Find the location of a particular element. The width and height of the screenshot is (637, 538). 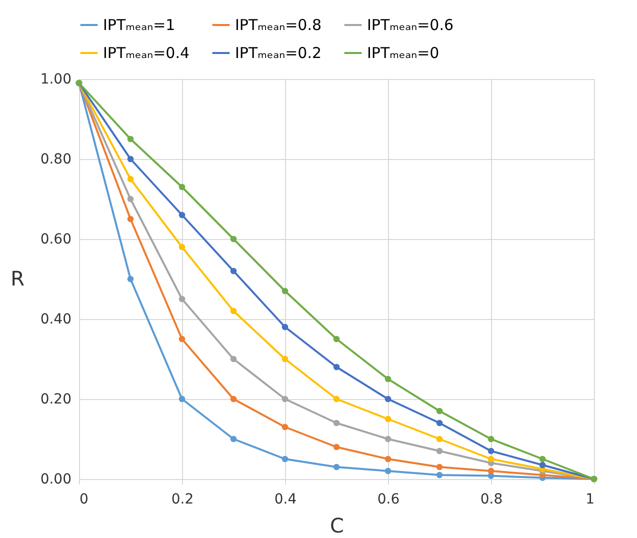

legend-label: IPTₘₑₐₙ=0.6 is located at coordinates (410, 25).